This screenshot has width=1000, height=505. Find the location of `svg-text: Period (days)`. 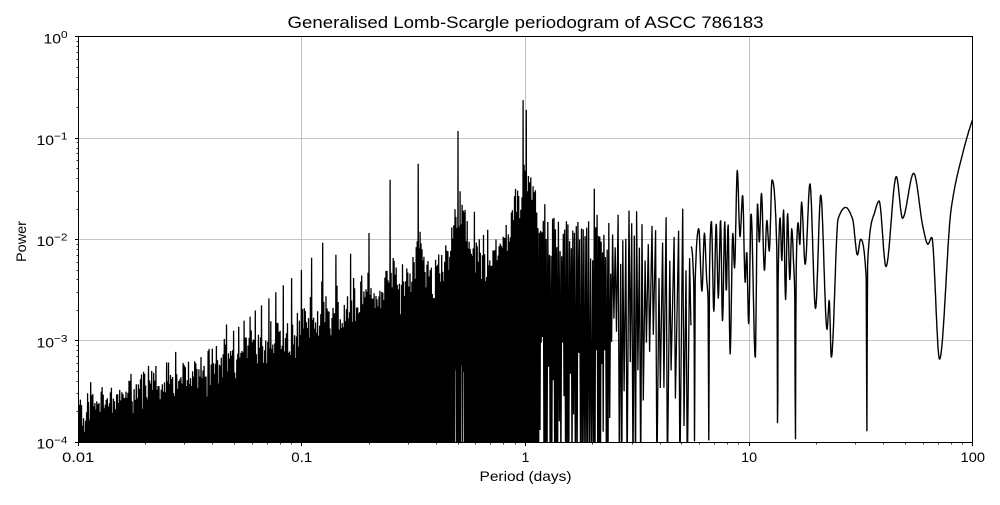

svg-text: Period (days) is located at coordinates (526, 476).